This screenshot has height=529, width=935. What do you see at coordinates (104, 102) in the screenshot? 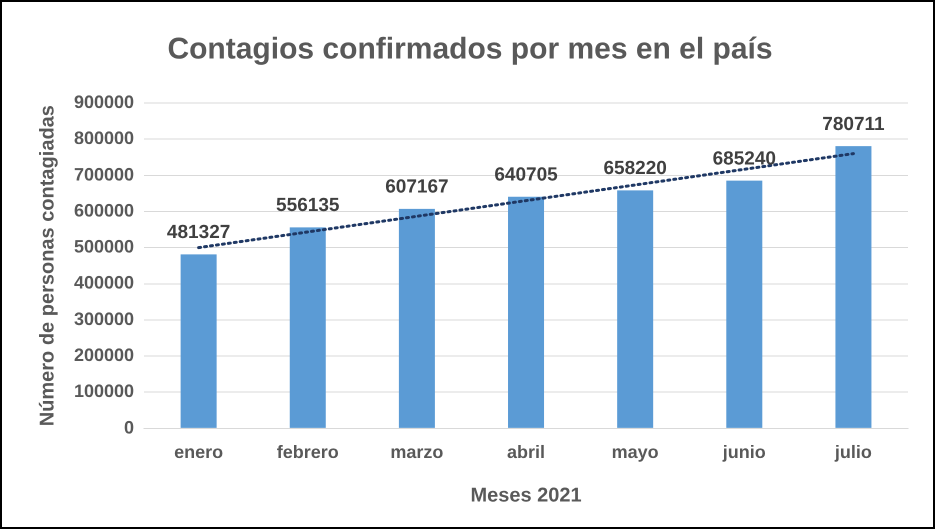
I see `y-tick-label: 900000` at bounding box center [104, 102].